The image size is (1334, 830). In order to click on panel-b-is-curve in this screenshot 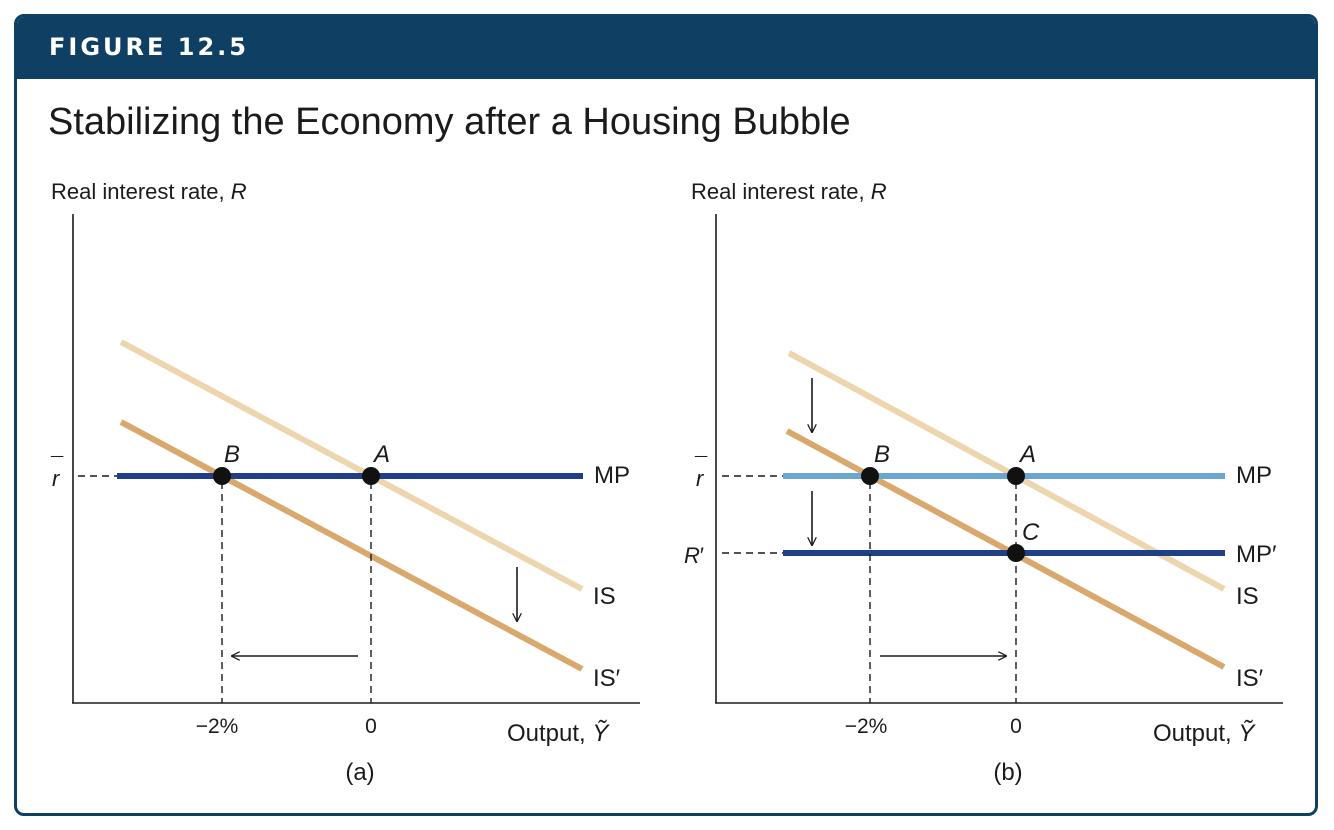, I will do `click(1006, 471)`.